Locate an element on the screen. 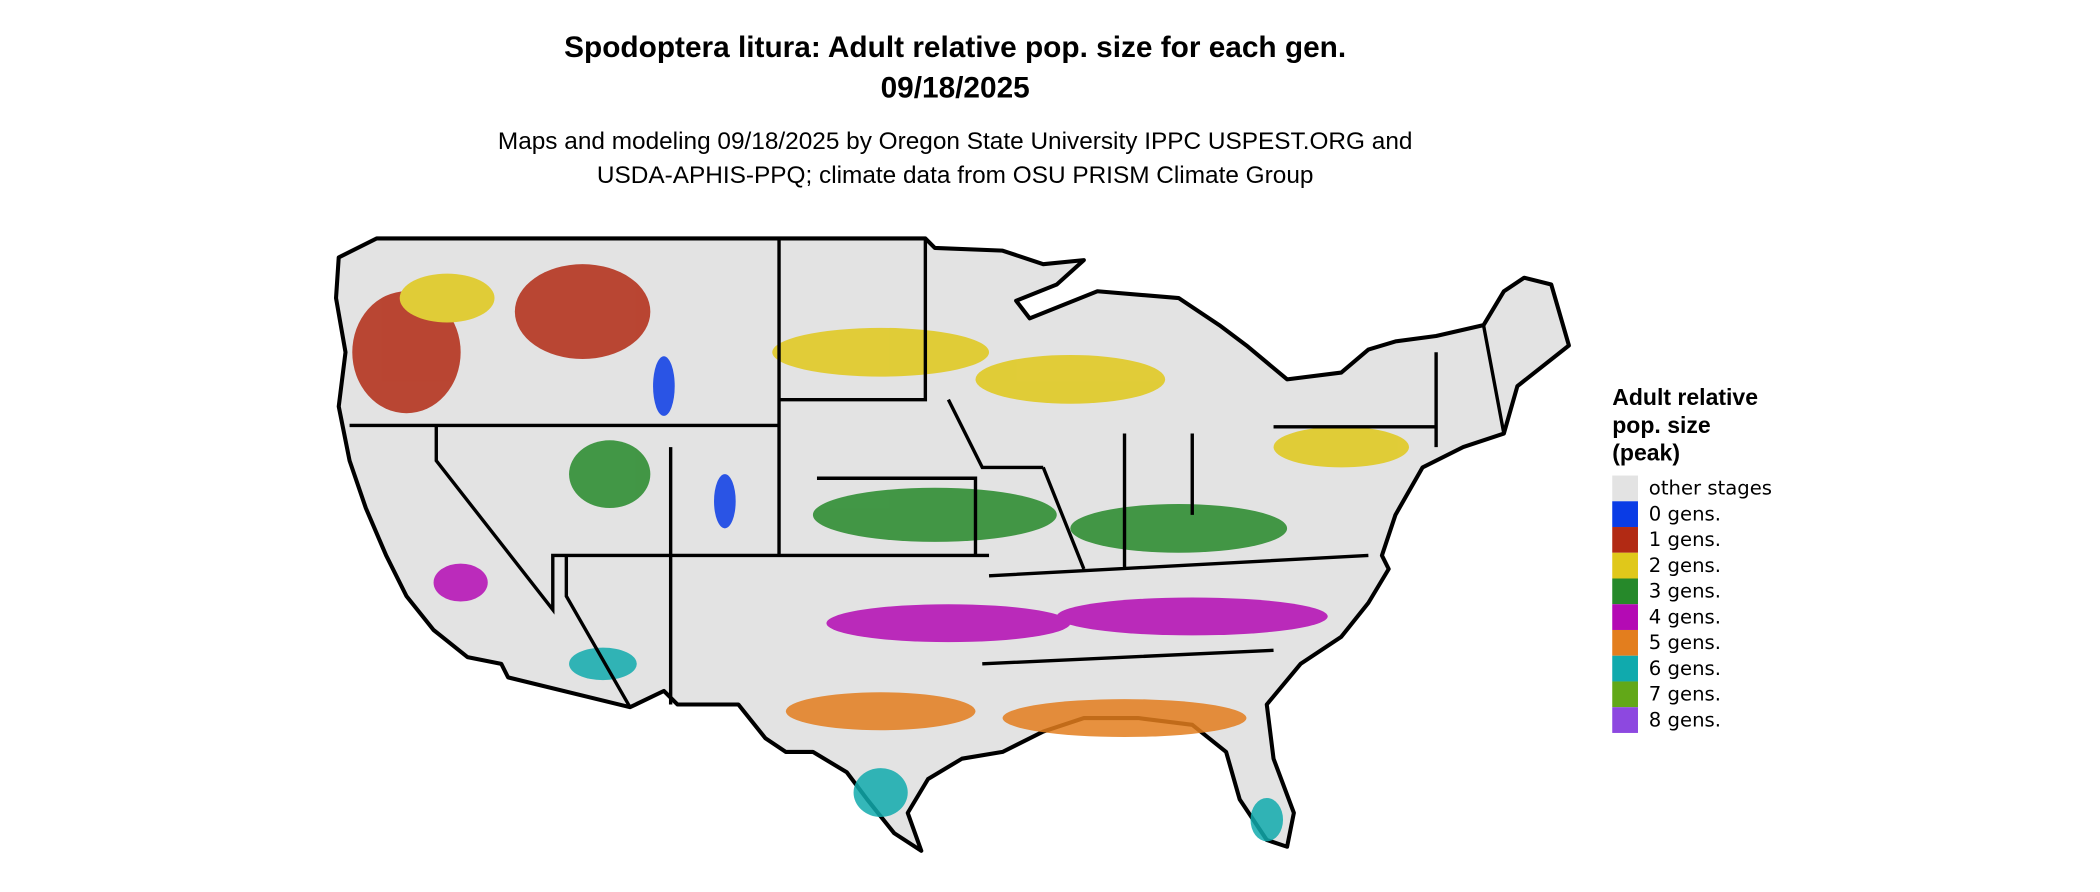 The height and width of the screenshot is (892, 2100). legend-label: other stages is located at coordinates (1710, 488).